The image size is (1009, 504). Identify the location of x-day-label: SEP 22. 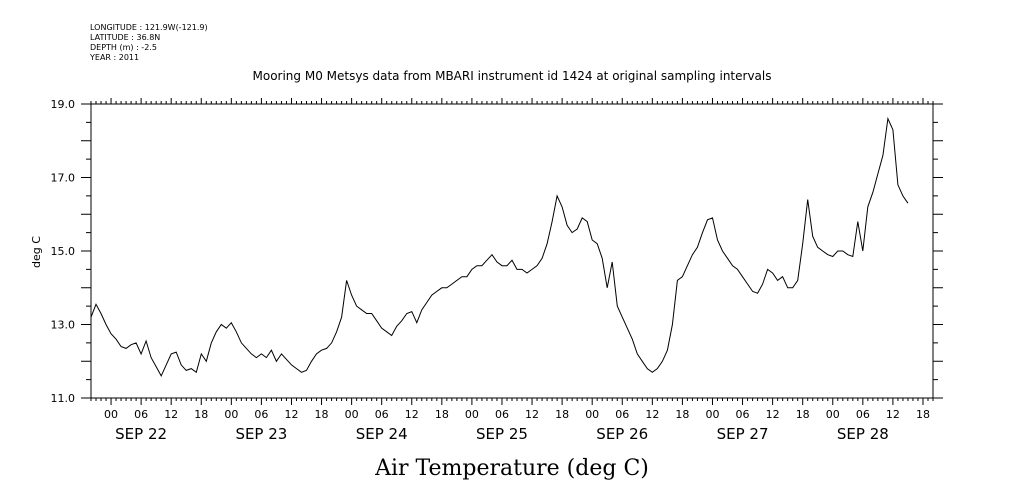
(141, 434).